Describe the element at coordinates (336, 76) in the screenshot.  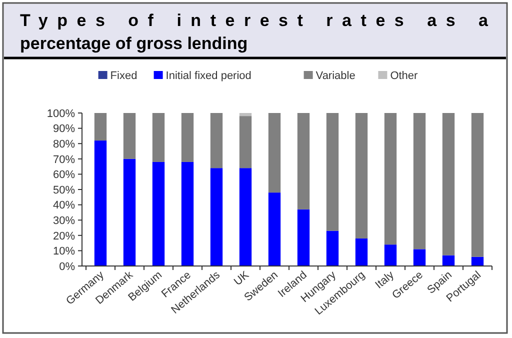
I see `legend-label: Variable` at that location.